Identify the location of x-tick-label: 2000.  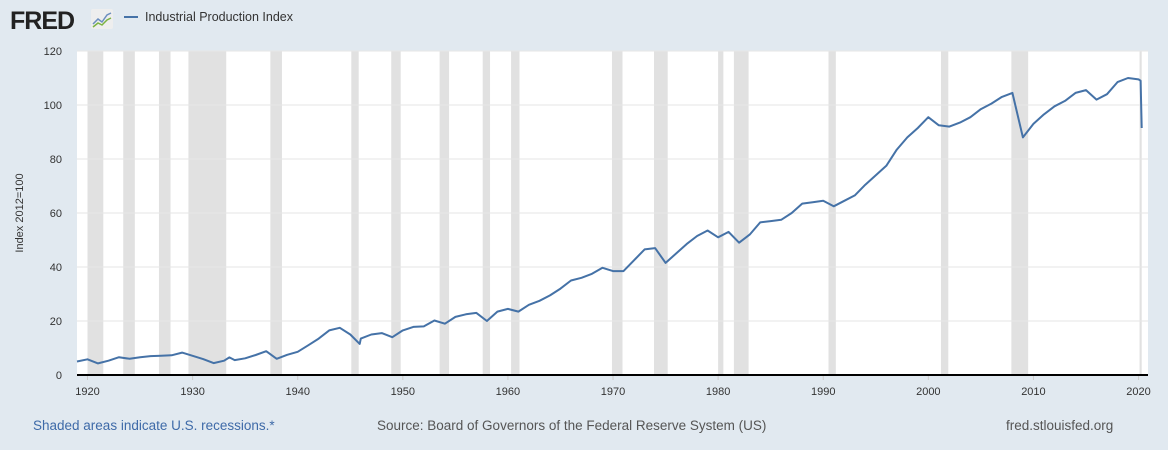
(928, 392).